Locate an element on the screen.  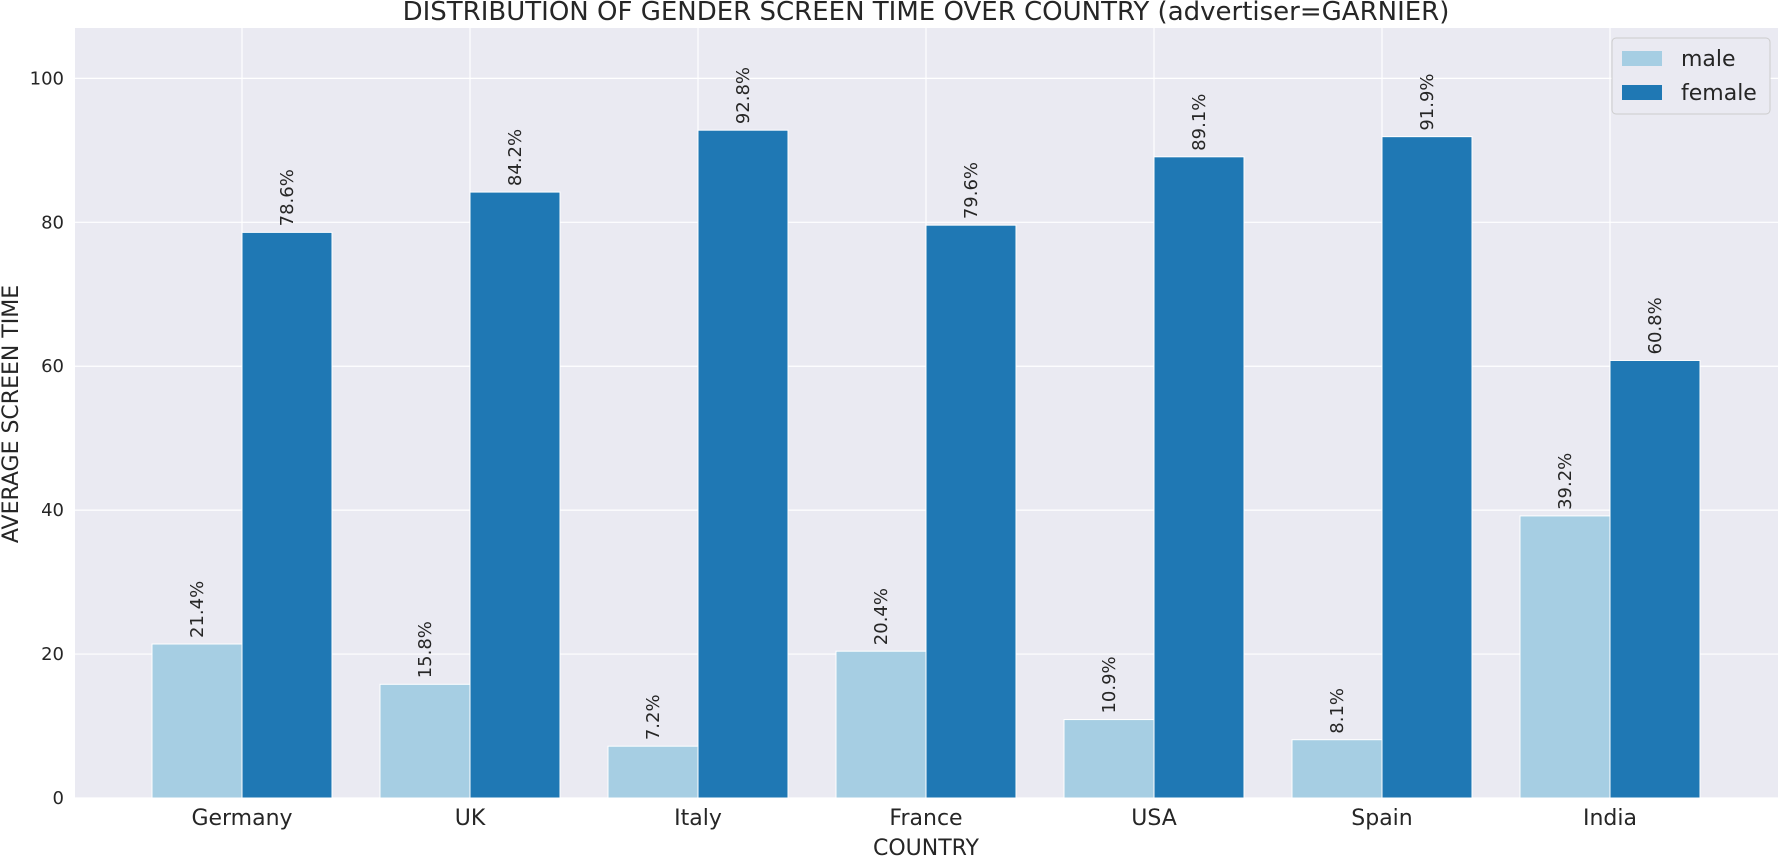
y-tick-label: 20 is located at coordinates (52, 654).